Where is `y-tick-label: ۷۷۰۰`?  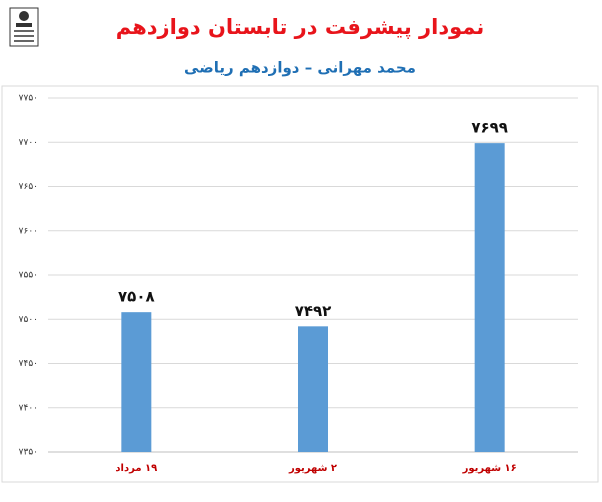
y-tick-label: ۷۷۰۰ is located at coordinates (28, 143).